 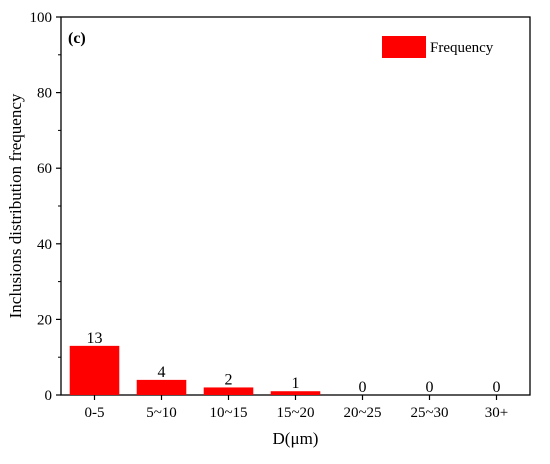 I want to click on x-axis-title: D(μm), so click(x=296, y=438).